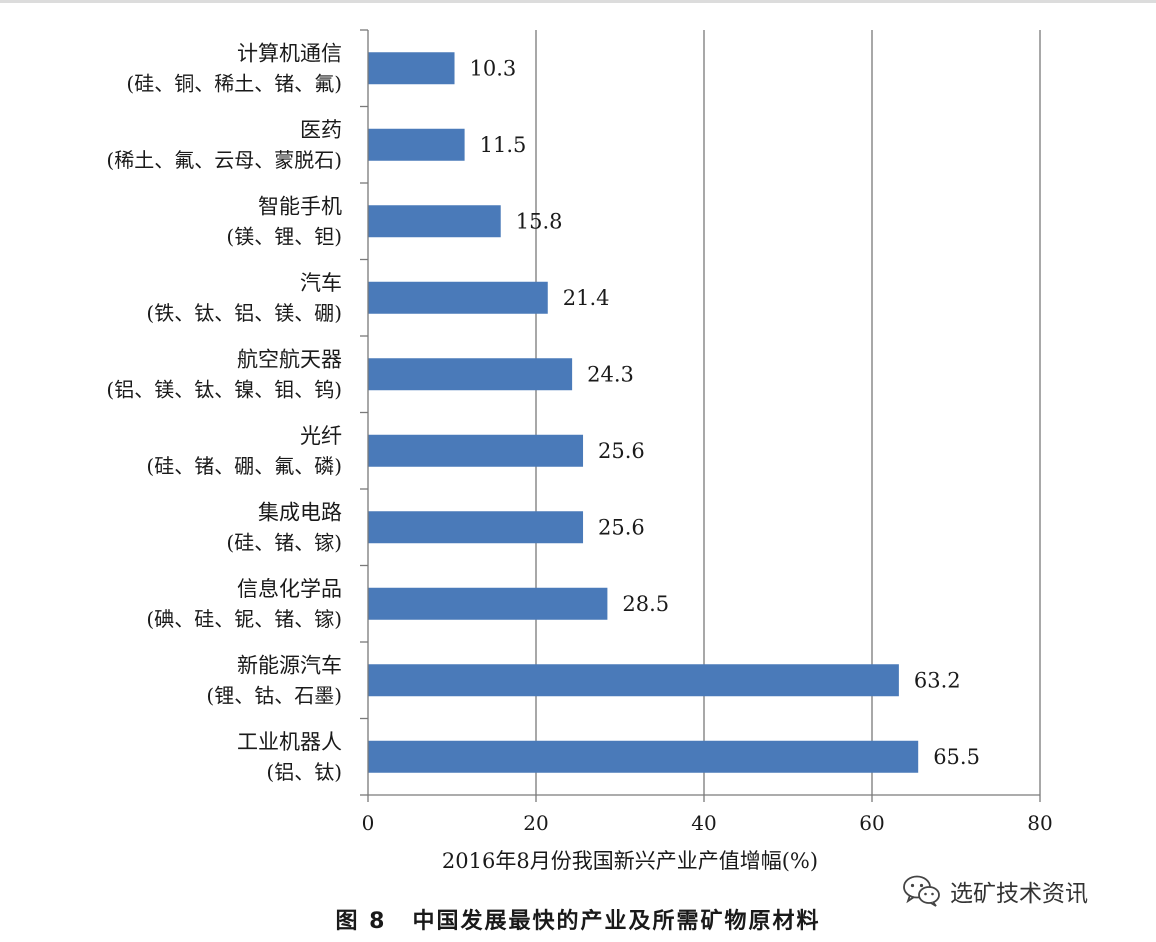 The width and height of the screenshot is (1156, 942). I want to click on wechat-icon, so click(921, 891).